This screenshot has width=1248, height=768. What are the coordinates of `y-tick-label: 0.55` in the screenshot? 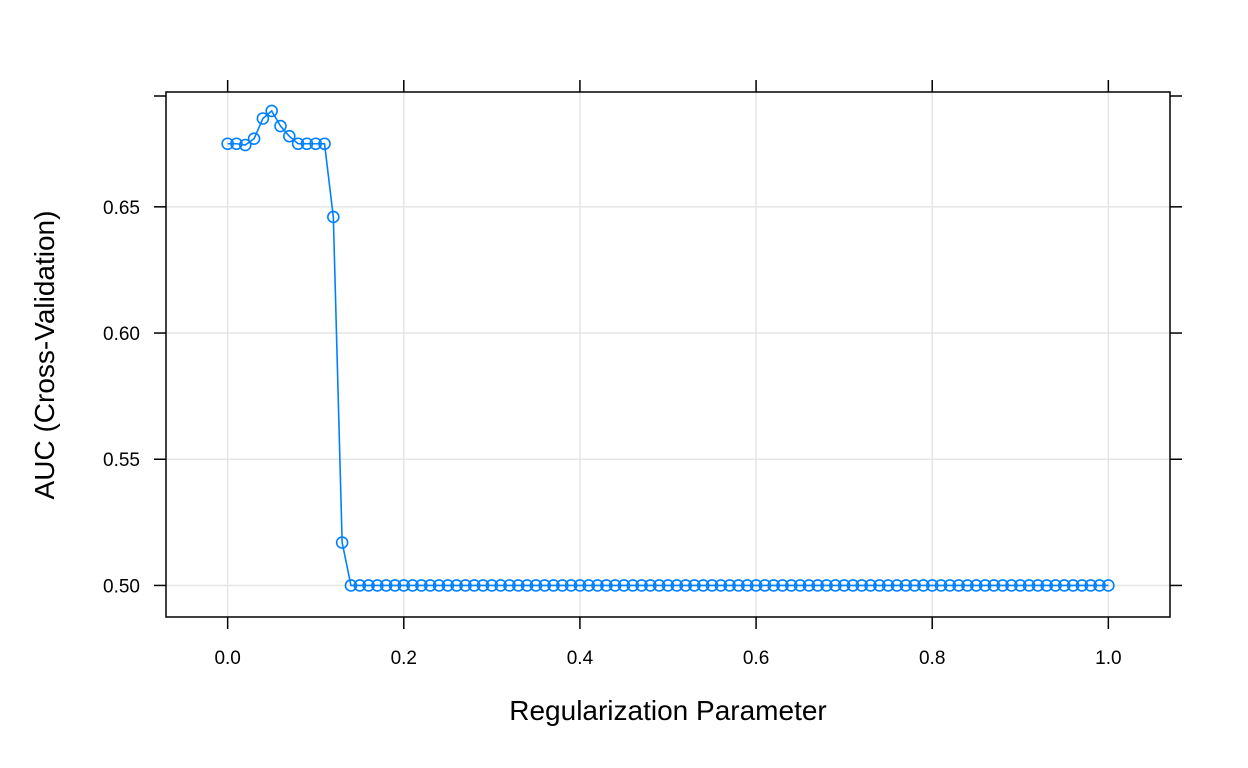 It's located at (121, 460).